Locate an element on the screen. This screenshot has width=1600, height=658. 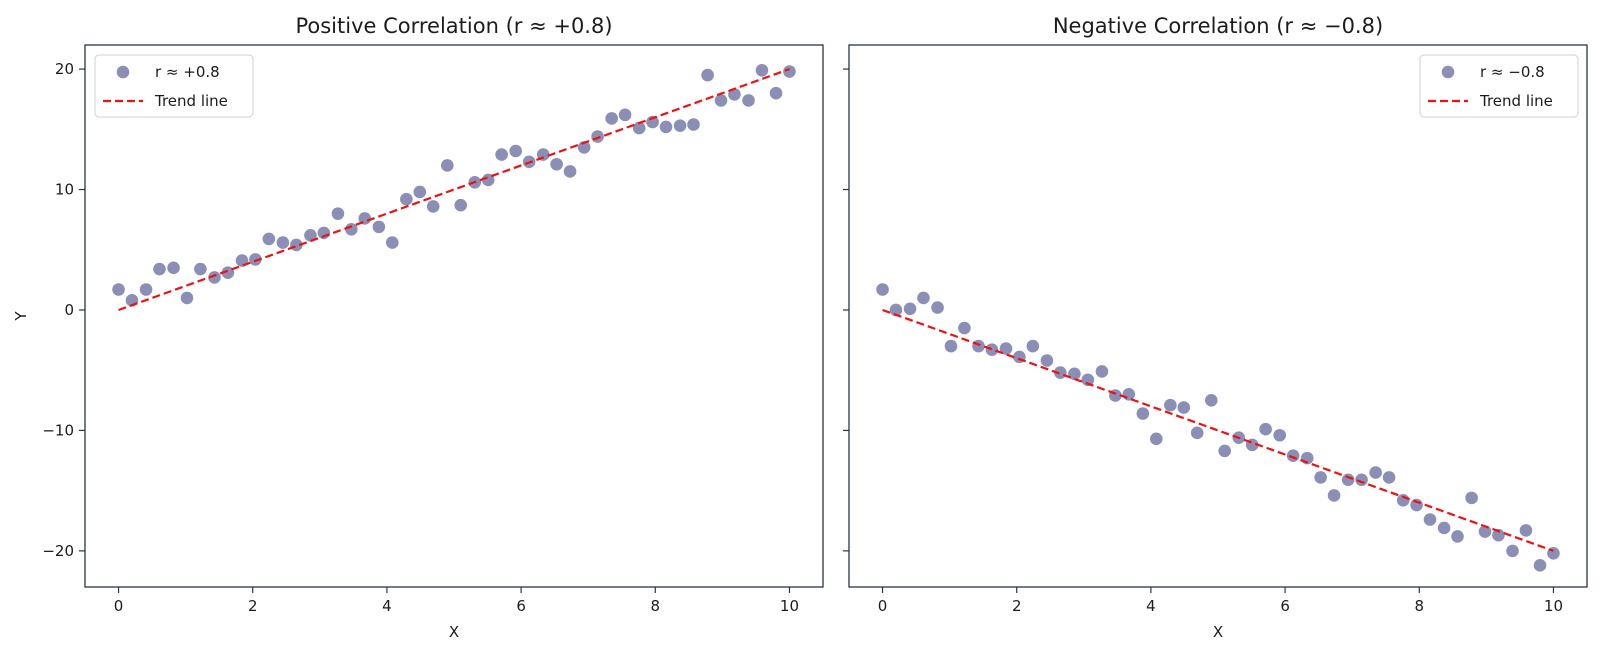
legend-label: Trend line is located at coordinates (1516, 101).